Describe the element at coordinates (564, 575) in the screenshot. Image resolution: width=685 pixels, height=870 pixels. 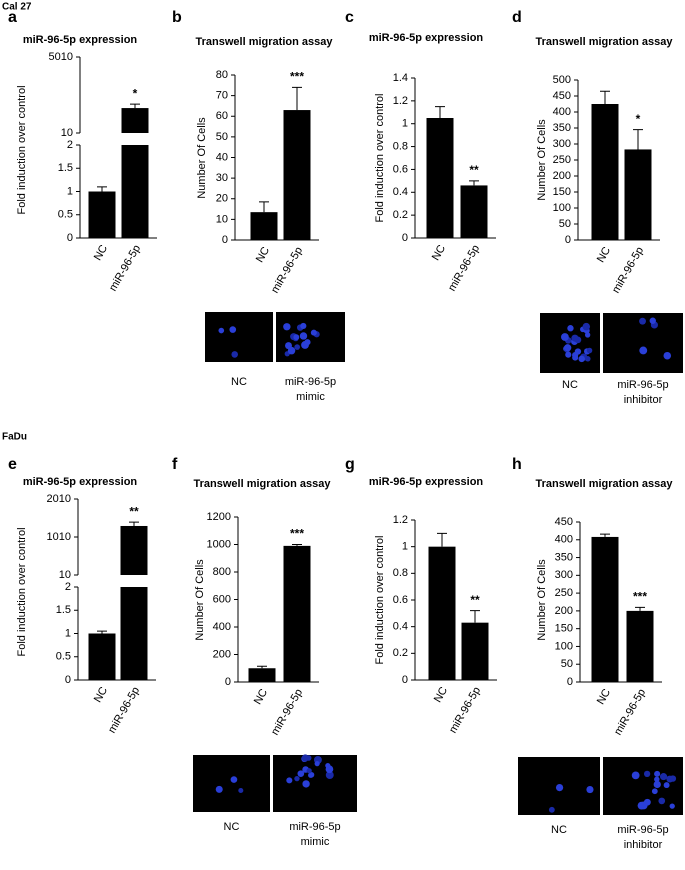
I see `y-tick-label: 300` at that location.